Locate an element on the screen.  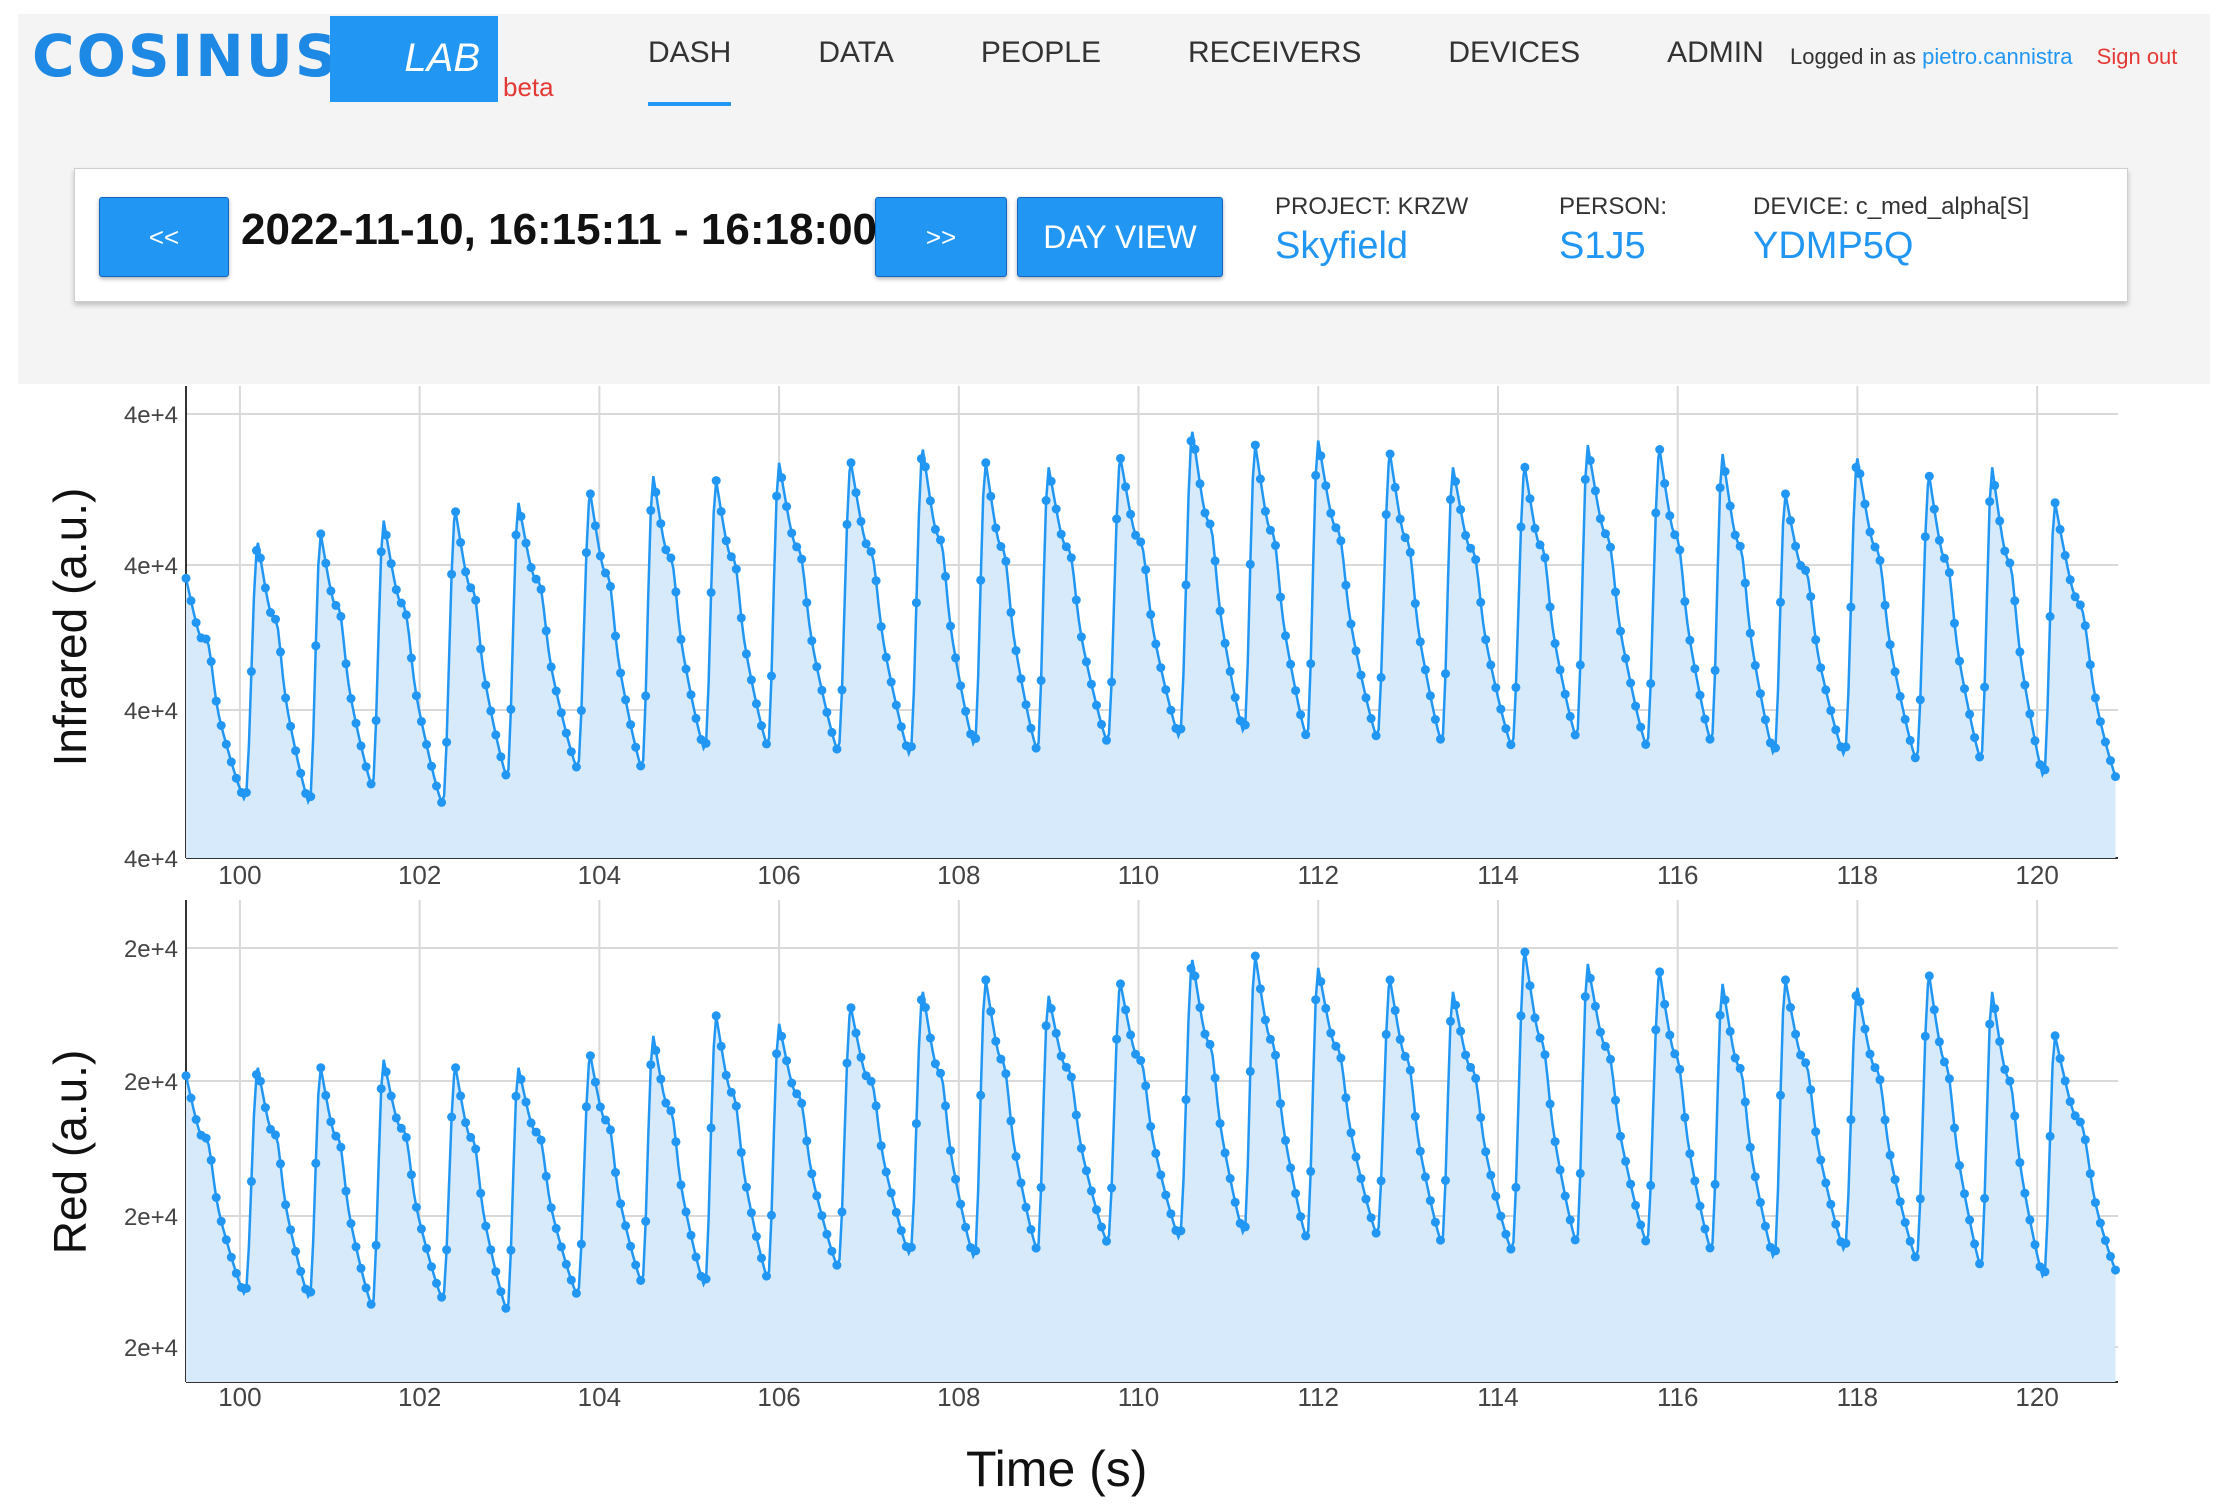
device-link: YDMP5Q is located at coordinates (1833, 246).